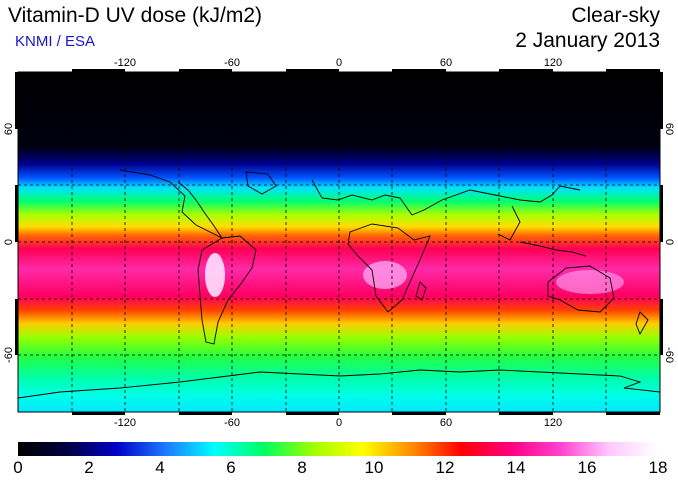  I want to click on south-america-peak, so click(215, 275).